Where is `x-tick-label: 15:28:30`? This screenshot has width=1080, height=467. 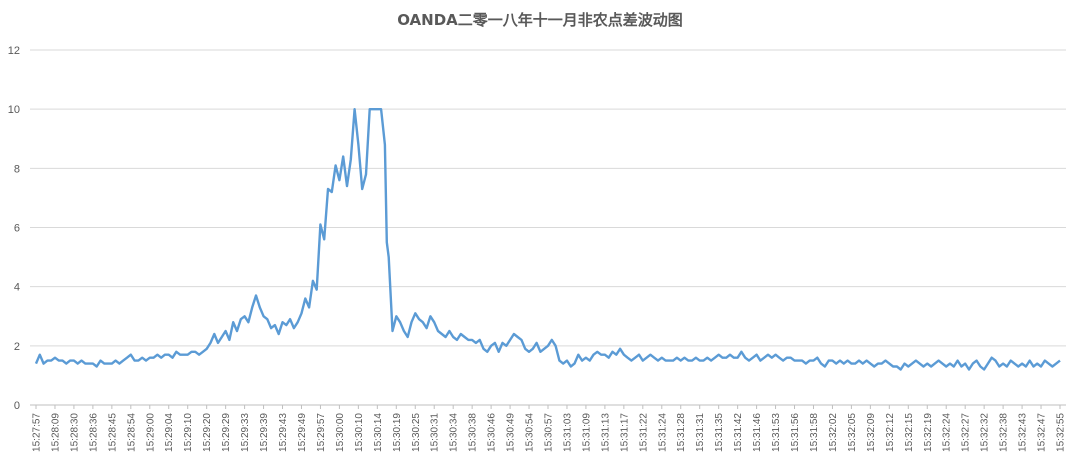
x-tick-label: 15:28:30 is located at coordinates (74, 432).